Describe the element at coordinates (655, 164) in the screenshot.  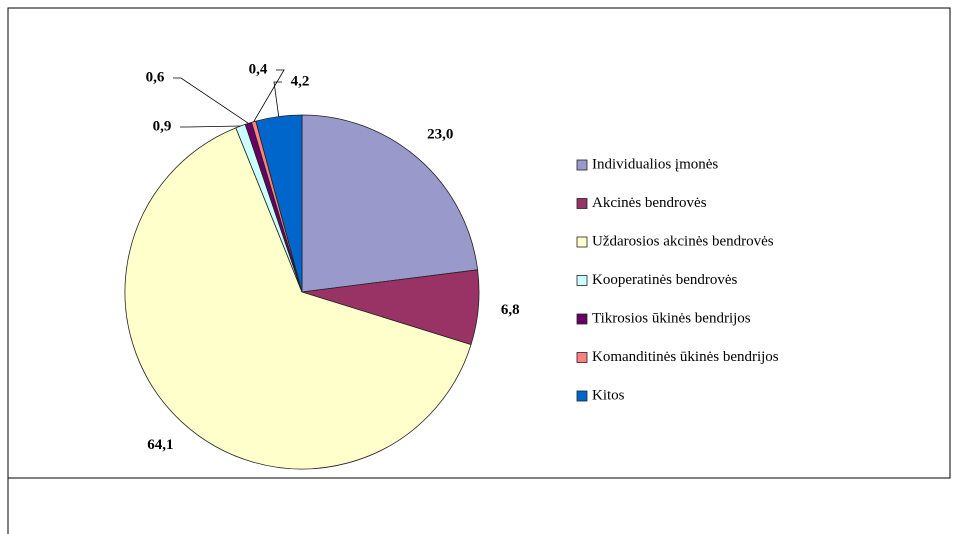
I see `legend-label: Individualios įmonės` at that location.